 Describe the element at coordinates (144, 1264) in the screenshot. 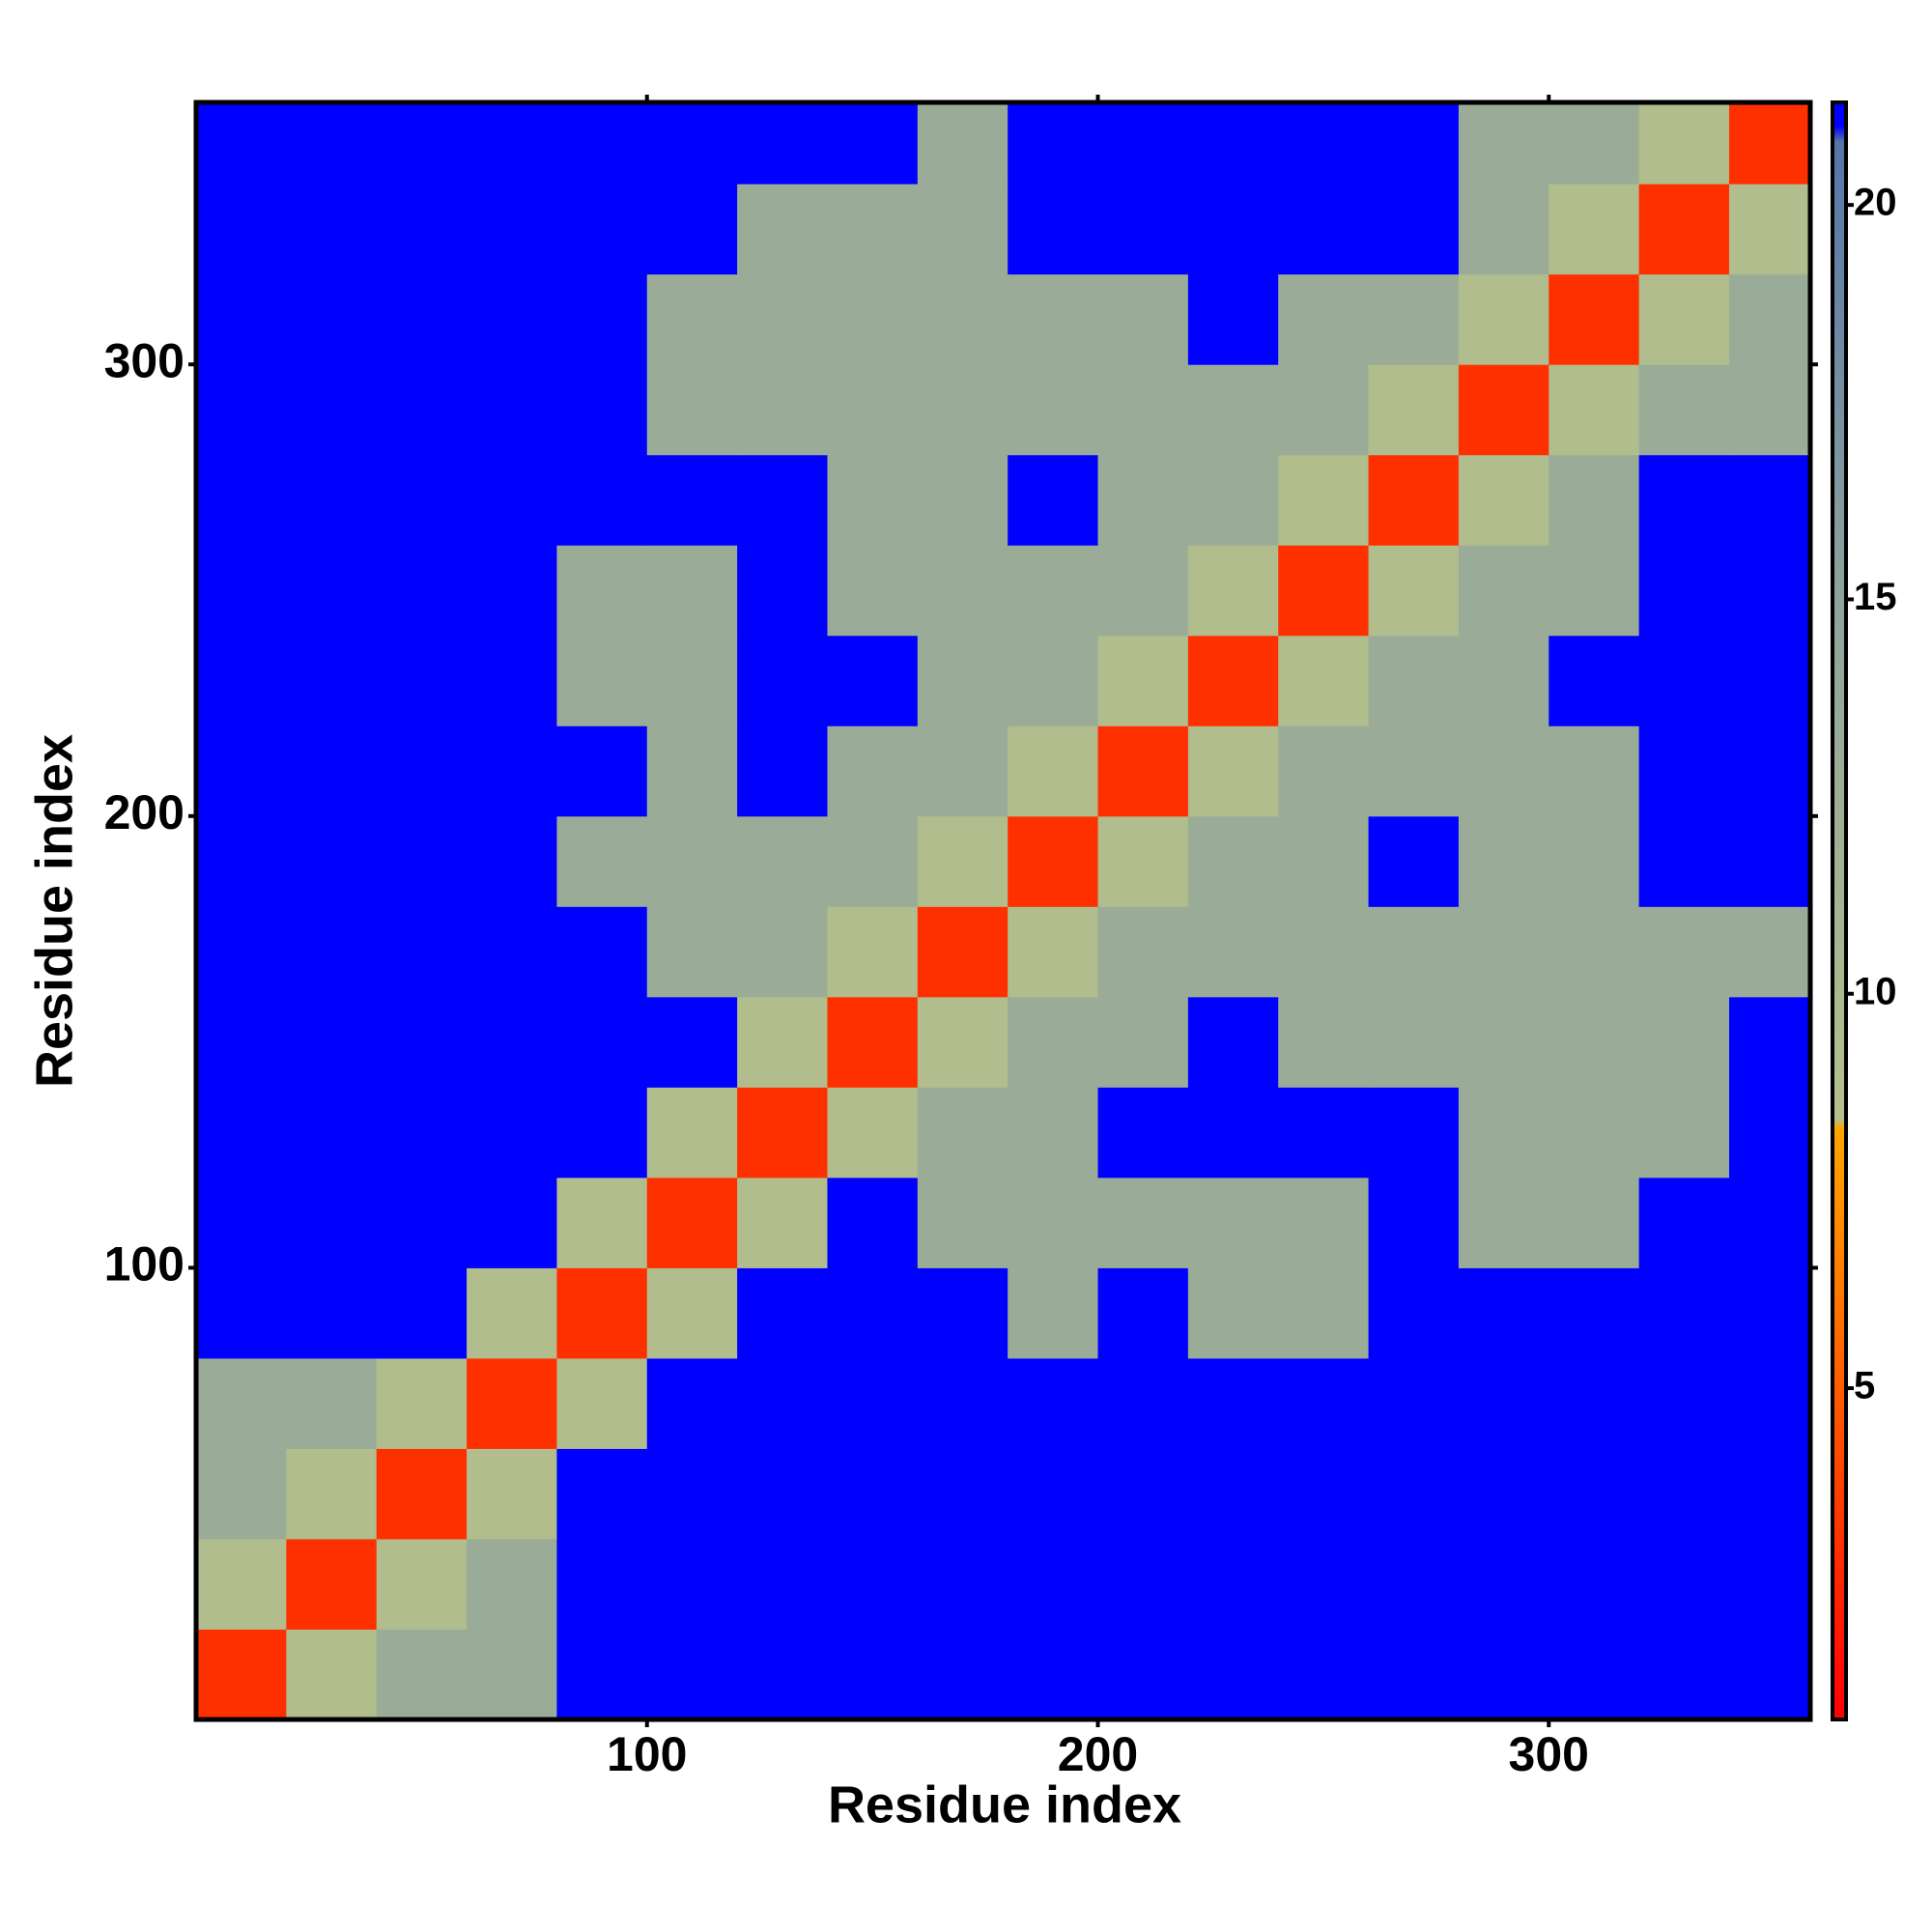

I see `y-tick-label: 100` at that location.